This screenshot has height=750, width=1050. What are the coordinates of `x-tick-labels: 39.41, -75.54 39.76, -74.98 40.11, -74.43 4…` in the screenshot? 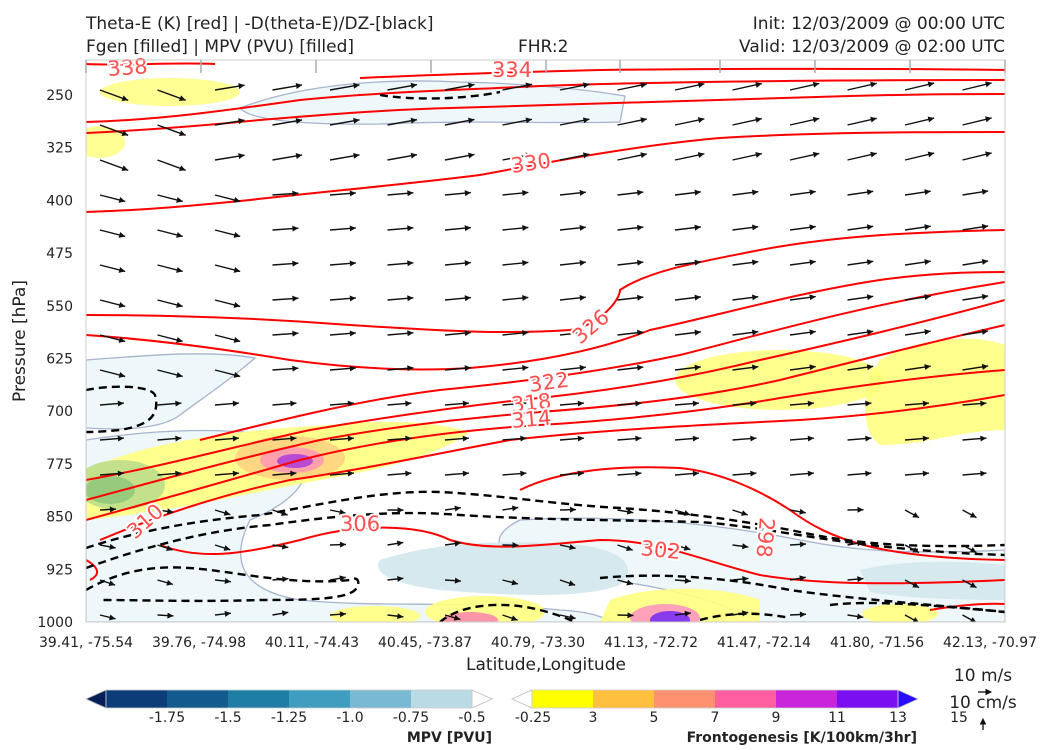 It's located at (538, 643).